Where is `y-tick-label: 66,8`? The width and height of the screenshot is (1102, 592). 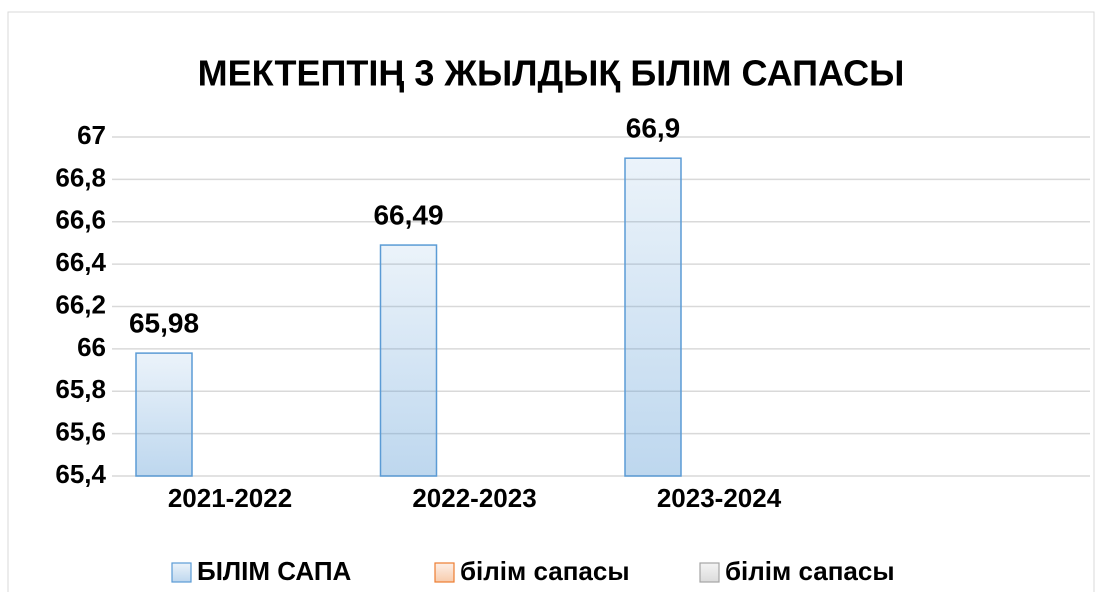
y-tick-label: 66,8 is located at coordinates (80, 177).